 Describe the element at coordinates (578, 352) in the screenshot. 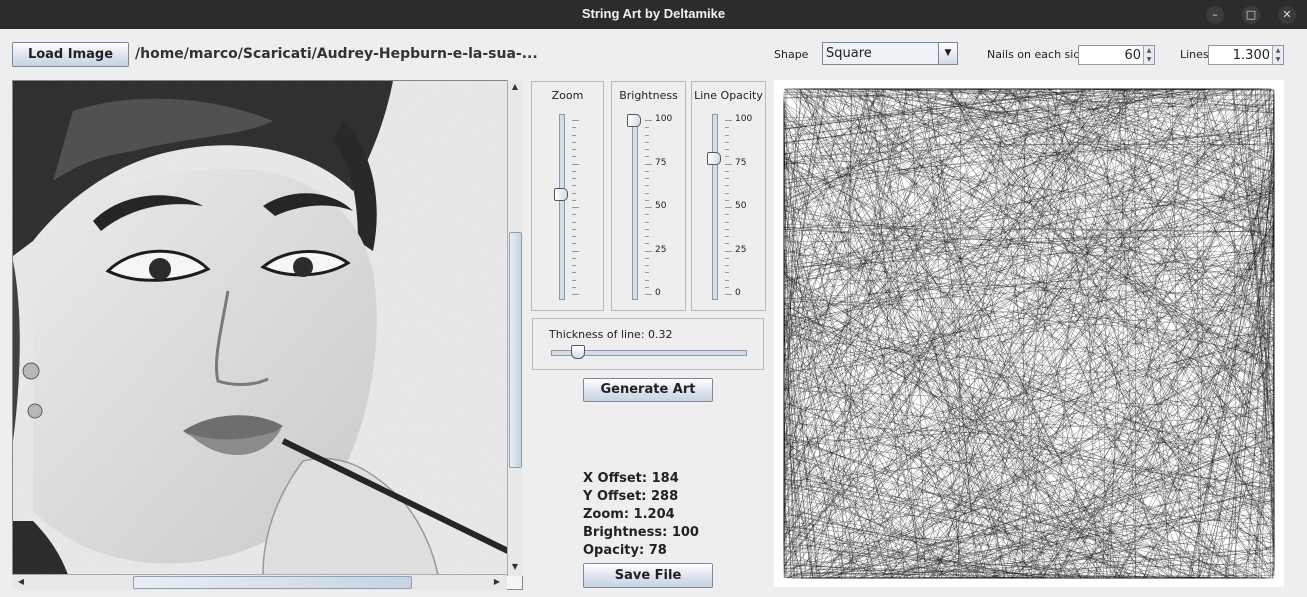

I see `thickness-slider-knob` at that location.